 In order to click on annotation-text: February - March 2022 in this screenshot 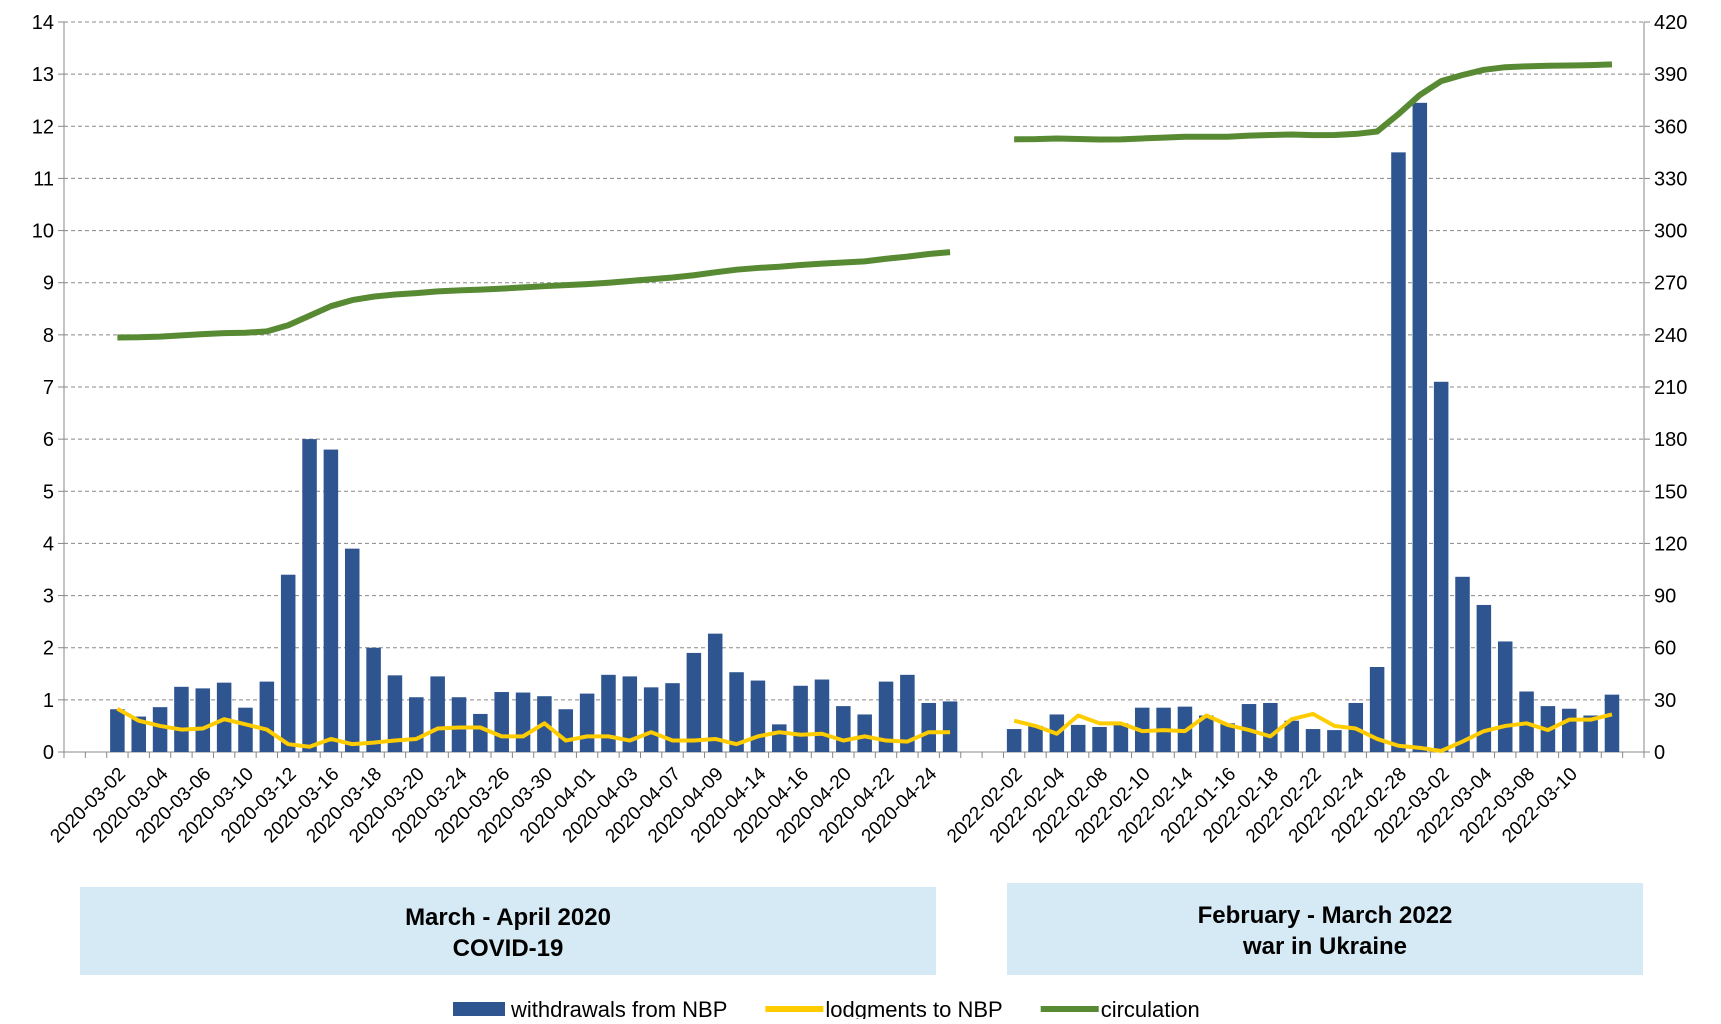, I will do `click(1325, 915)`.